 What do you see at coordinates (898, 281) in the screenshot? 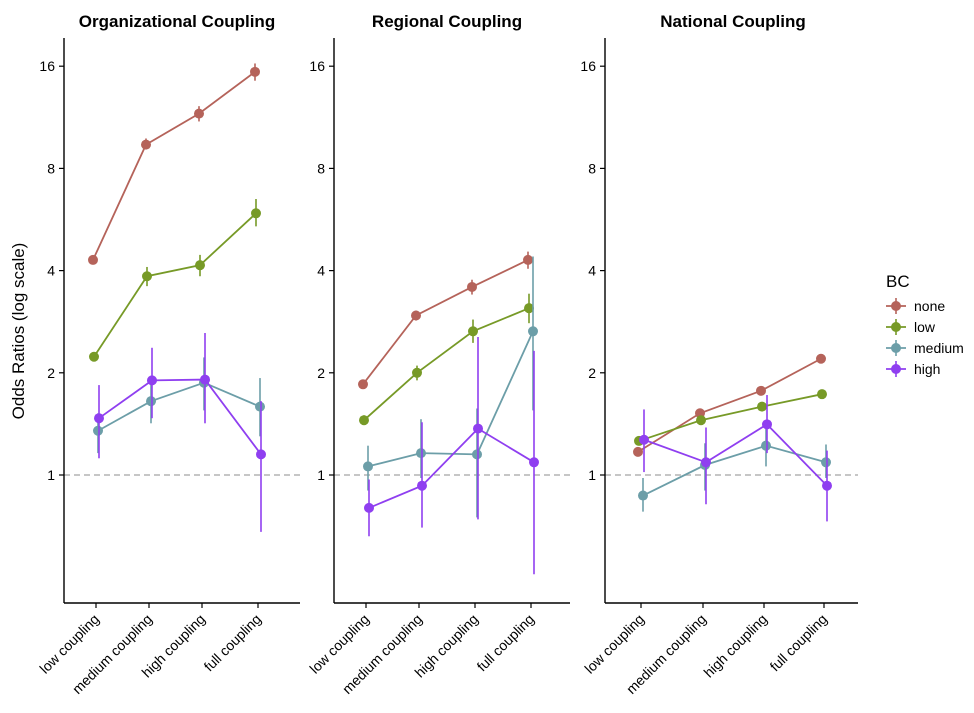
I see `legend-title: BC` at bounding box center [898, 281].